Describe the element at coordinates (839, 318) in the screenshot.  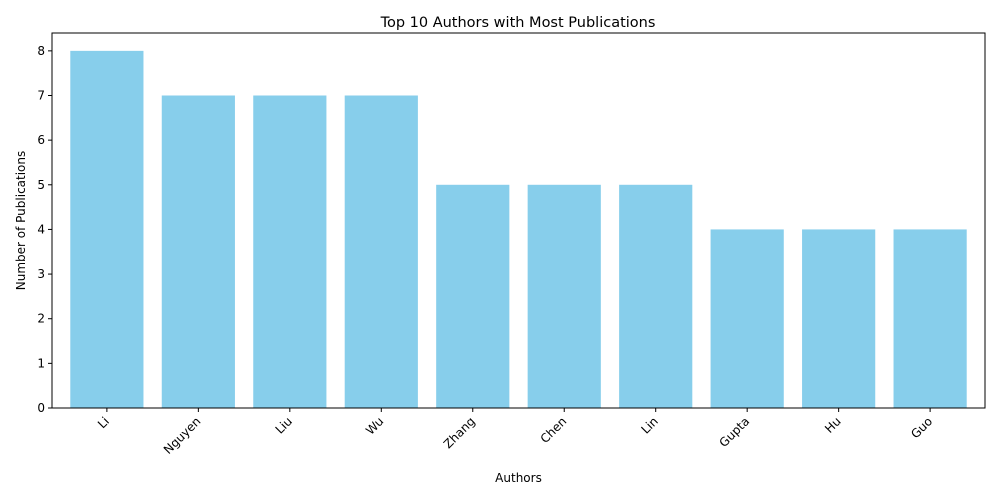
I see `bar-hu` at that location.